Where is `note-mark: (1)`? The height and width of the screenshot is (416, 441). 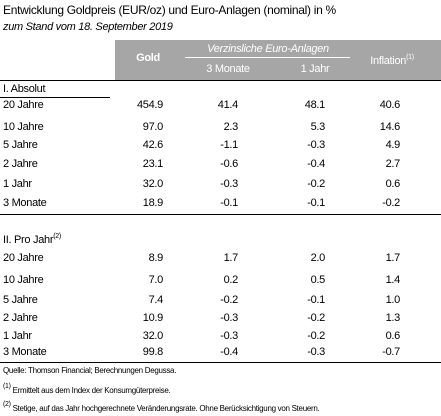
note-mark: (1) is located at coordinates (7, 386).